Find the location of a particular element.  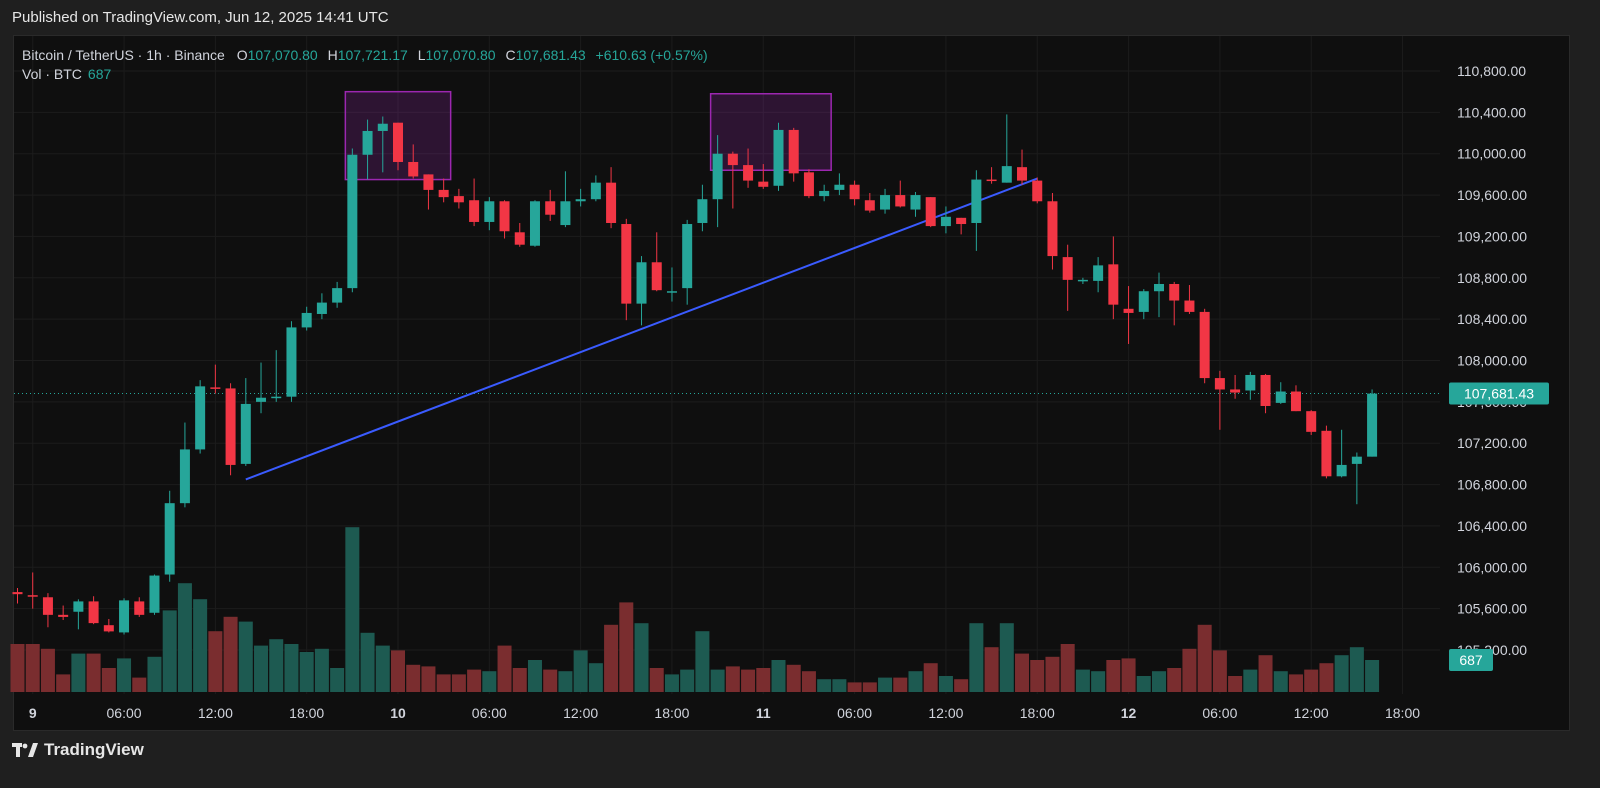

y-tick-label: 106,800.00 is located at coordinates (1492, 485).